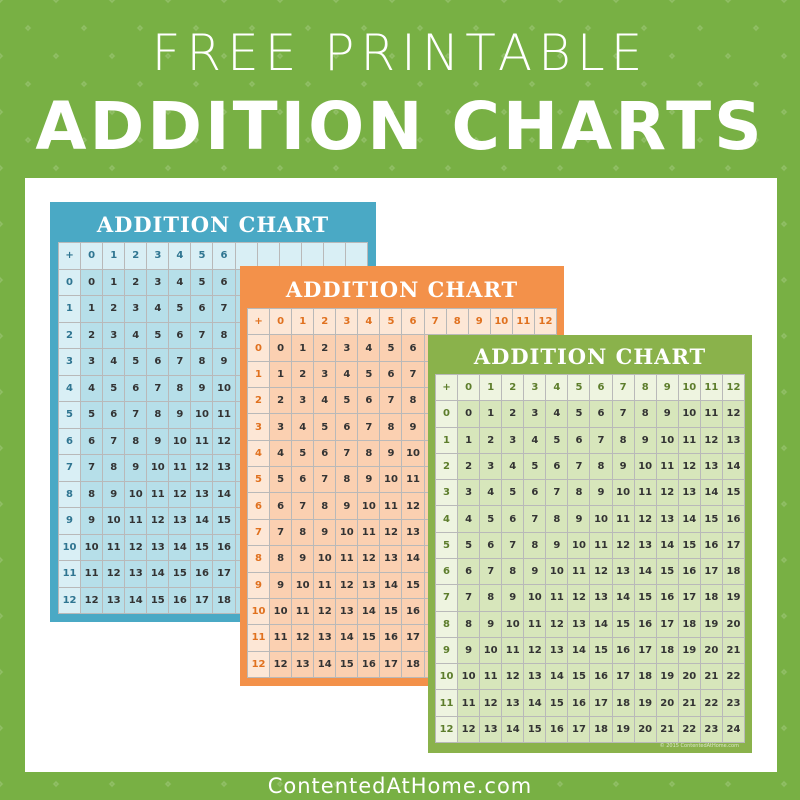  What do you see at coordinates (92, 309) in the screenshot?
I see `sum-cell: 1` at bounding box center [92, 309].